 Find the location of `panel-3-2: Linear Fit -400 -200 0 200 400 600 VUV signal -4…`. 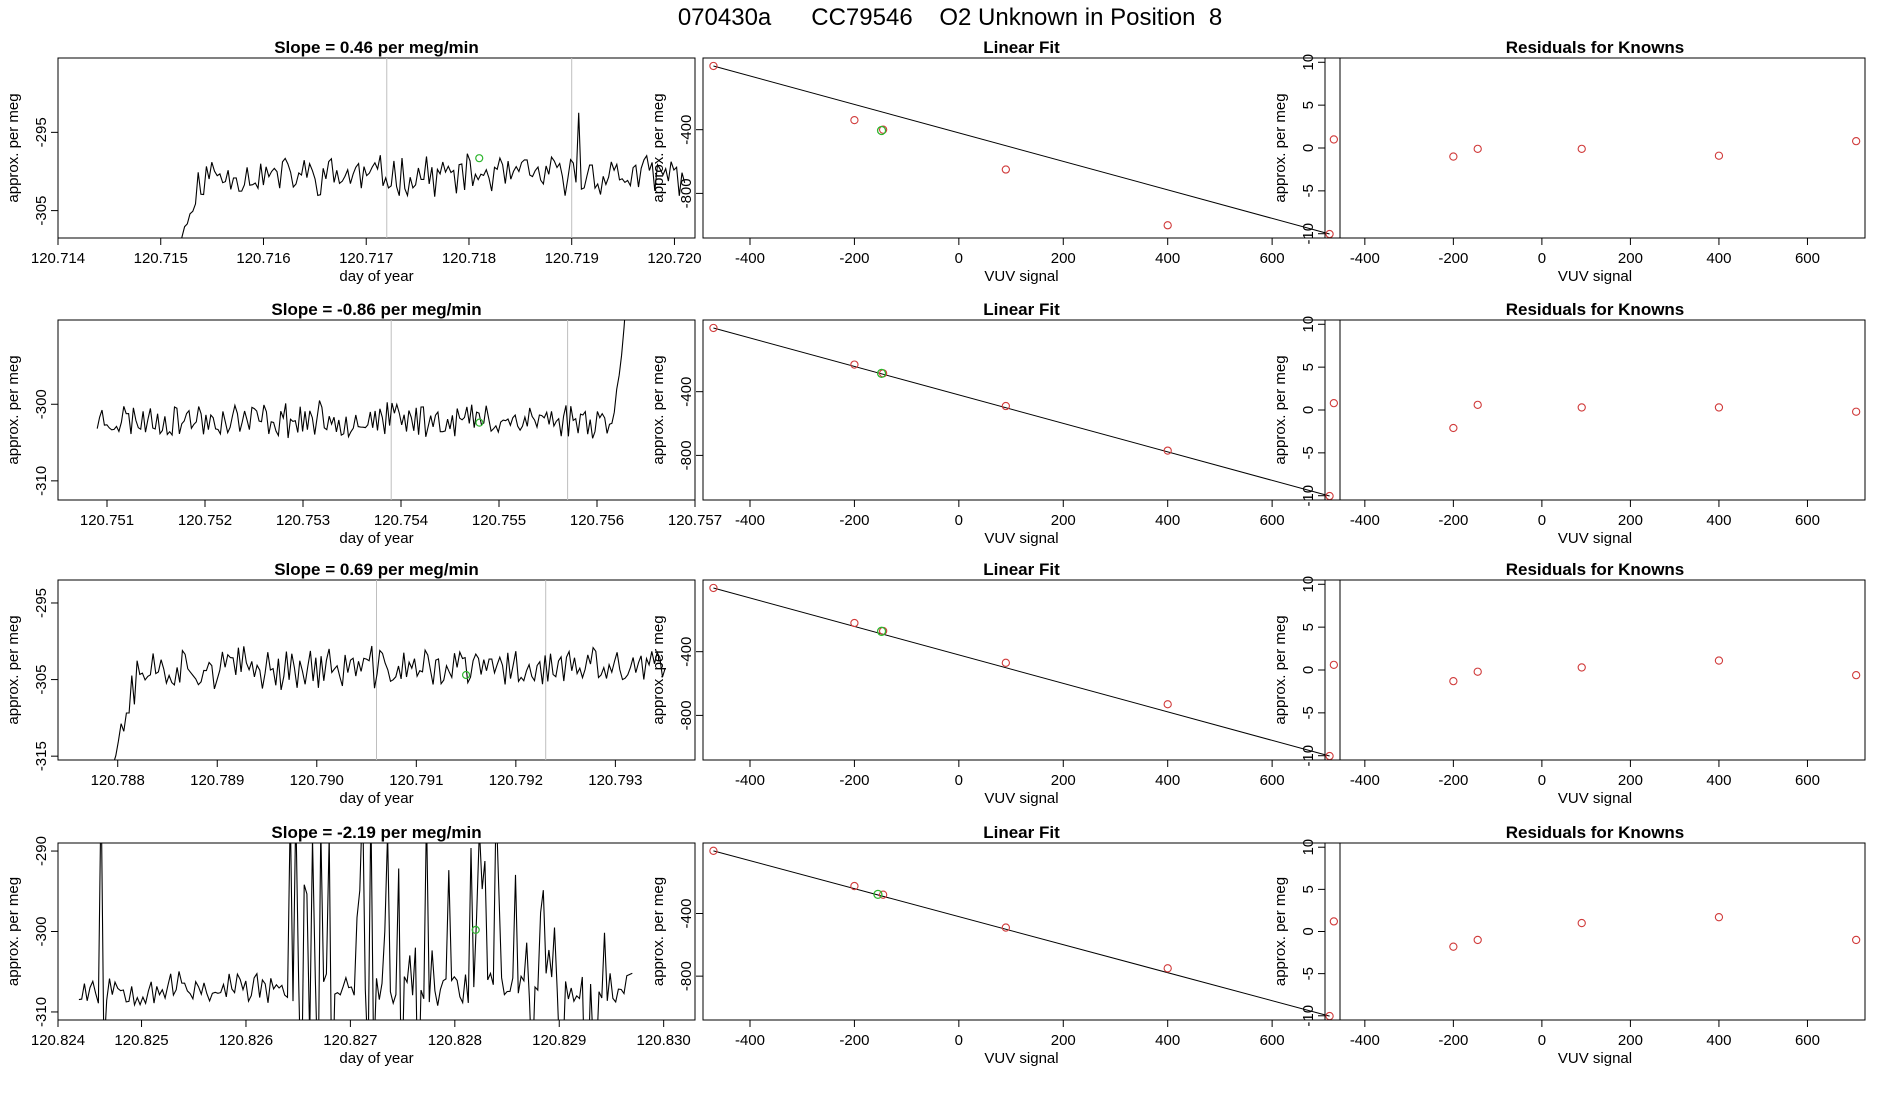

panel-3-2: Linear Fit -400 -200 0 200 400 600 VUV signal -4… is located at coordinates (995, 683).